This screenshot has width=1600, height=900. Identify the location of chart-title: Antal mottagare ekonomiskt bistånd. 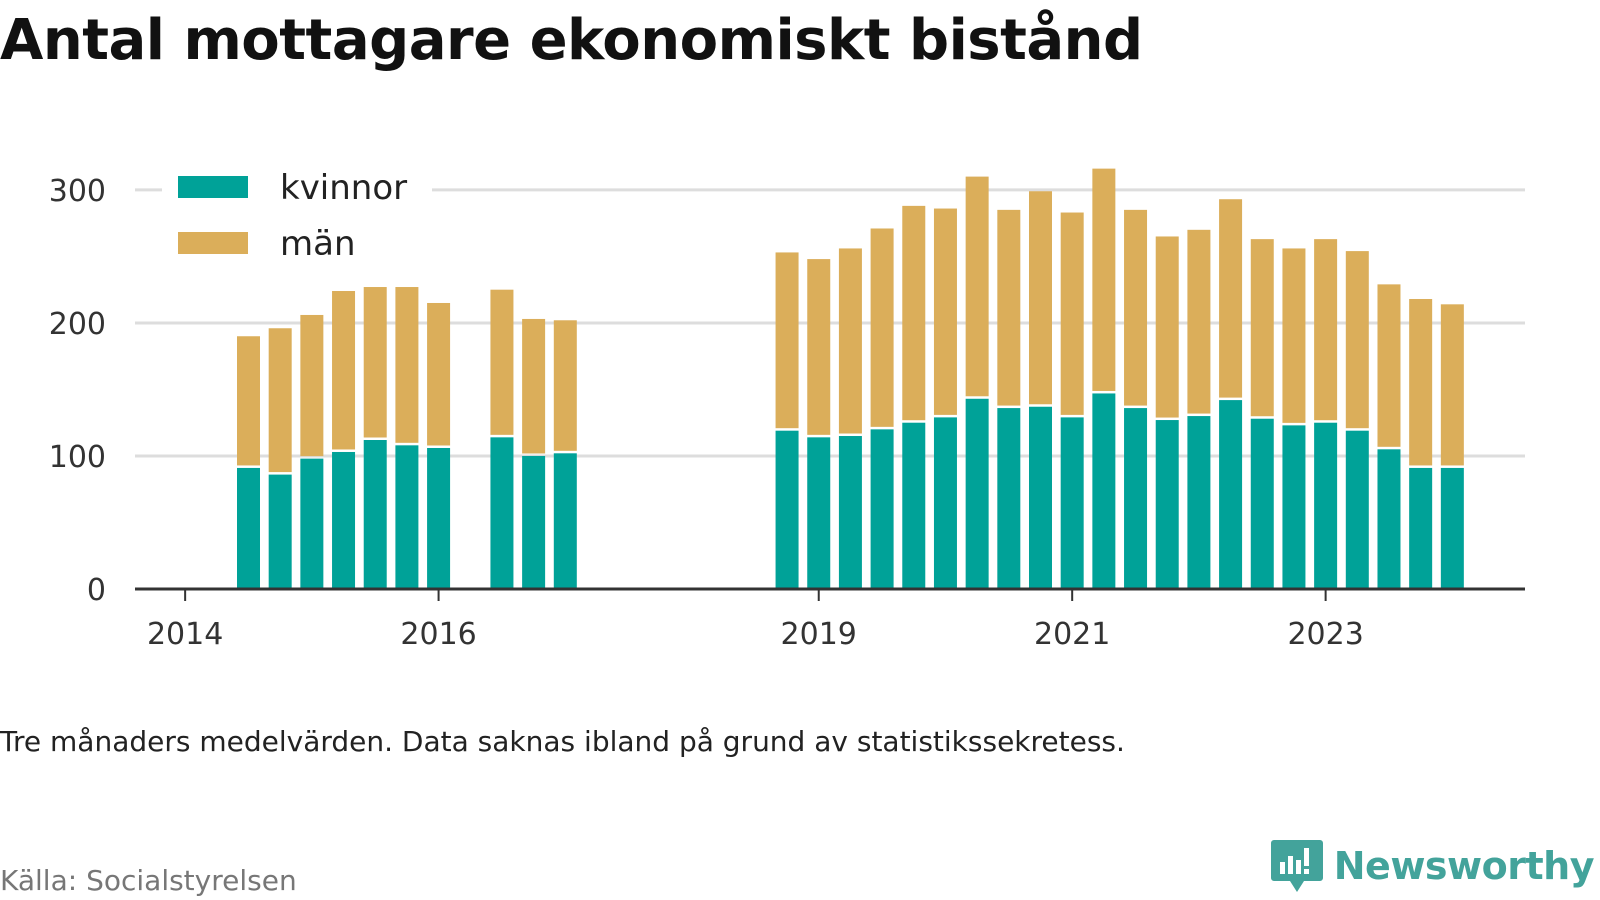
(571, 40).